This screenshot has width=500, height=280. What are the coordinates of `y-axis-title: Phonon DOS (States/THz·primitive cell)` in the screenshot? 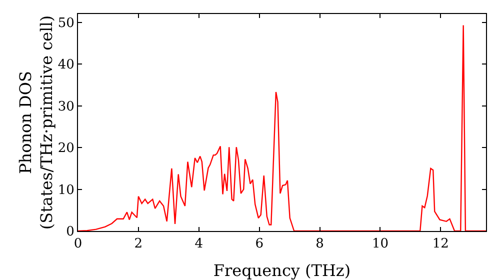 It's located at (36, 122).